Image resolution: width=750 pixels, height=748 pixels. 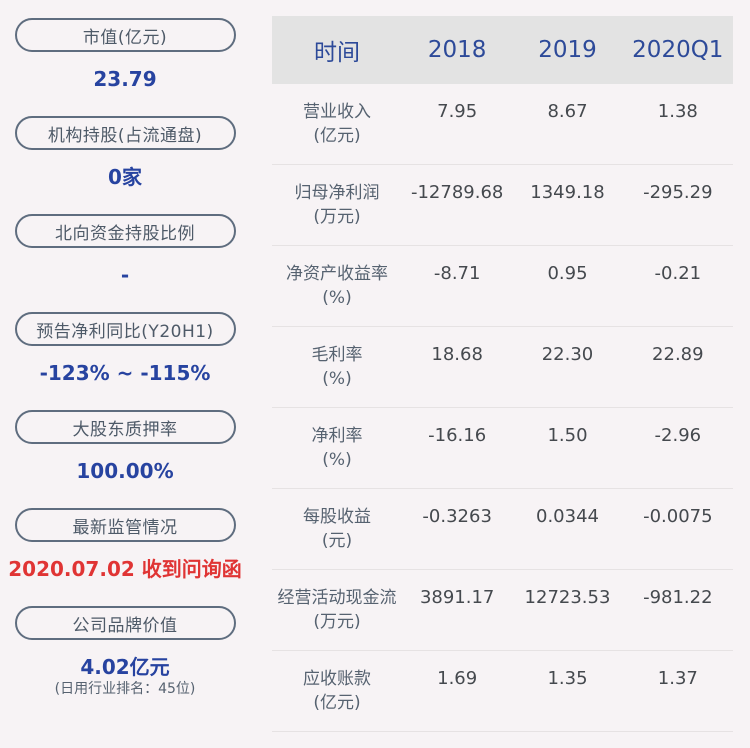 What do you see at coordinates (337, 112) in the screenshot?
I see `row-metric-name: 营业收入` at bounding box center [337, 112].